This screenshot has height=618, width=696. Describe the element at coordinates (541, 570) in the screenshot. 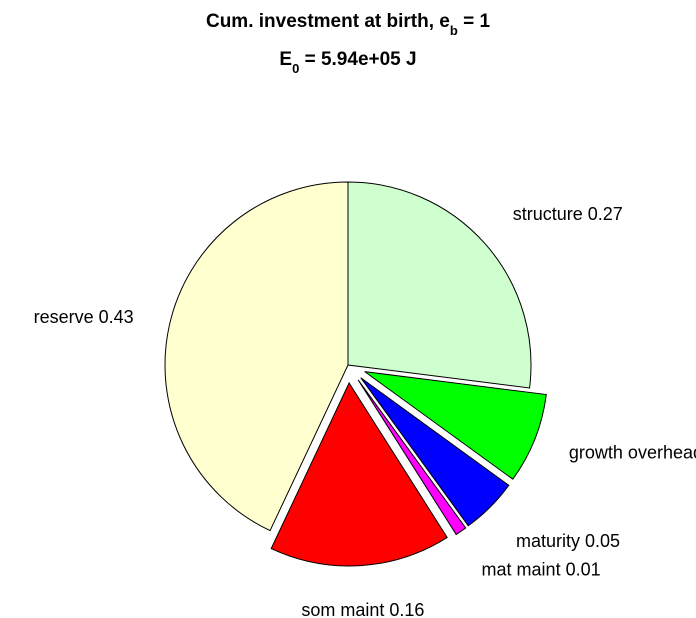

I see `pie-label-mat-maint: mat maint 0.01` at that location.